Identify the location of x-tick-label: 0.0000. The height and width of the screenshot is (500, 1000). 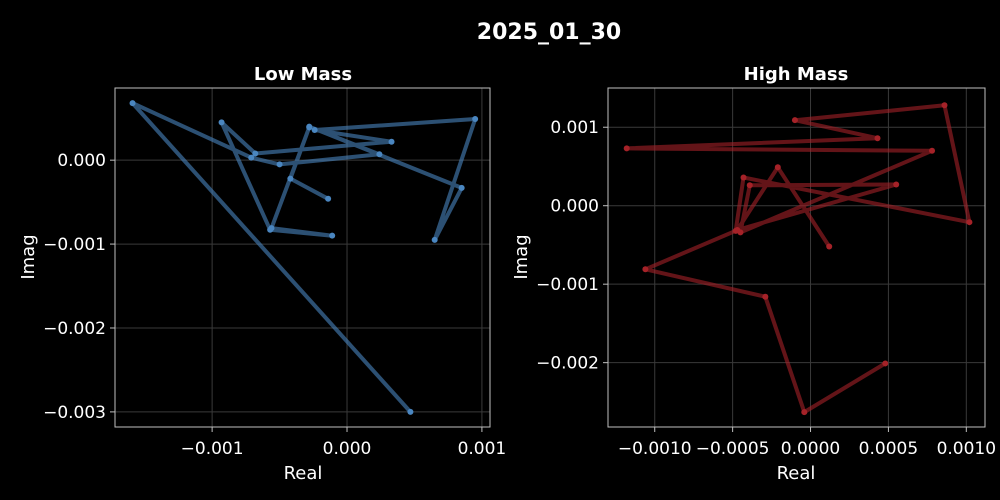
(810, 449).